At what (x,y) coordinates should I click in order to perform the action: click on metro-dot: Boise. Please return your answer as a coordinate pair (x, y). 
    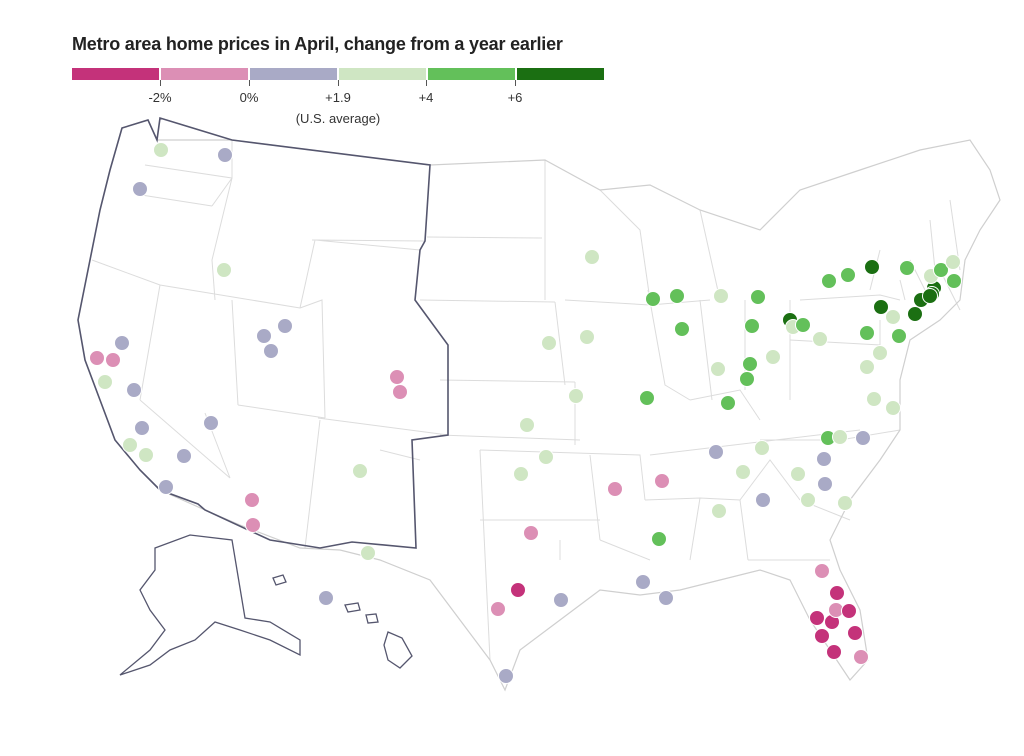
    Looking at the image, I should click on (224, 270).